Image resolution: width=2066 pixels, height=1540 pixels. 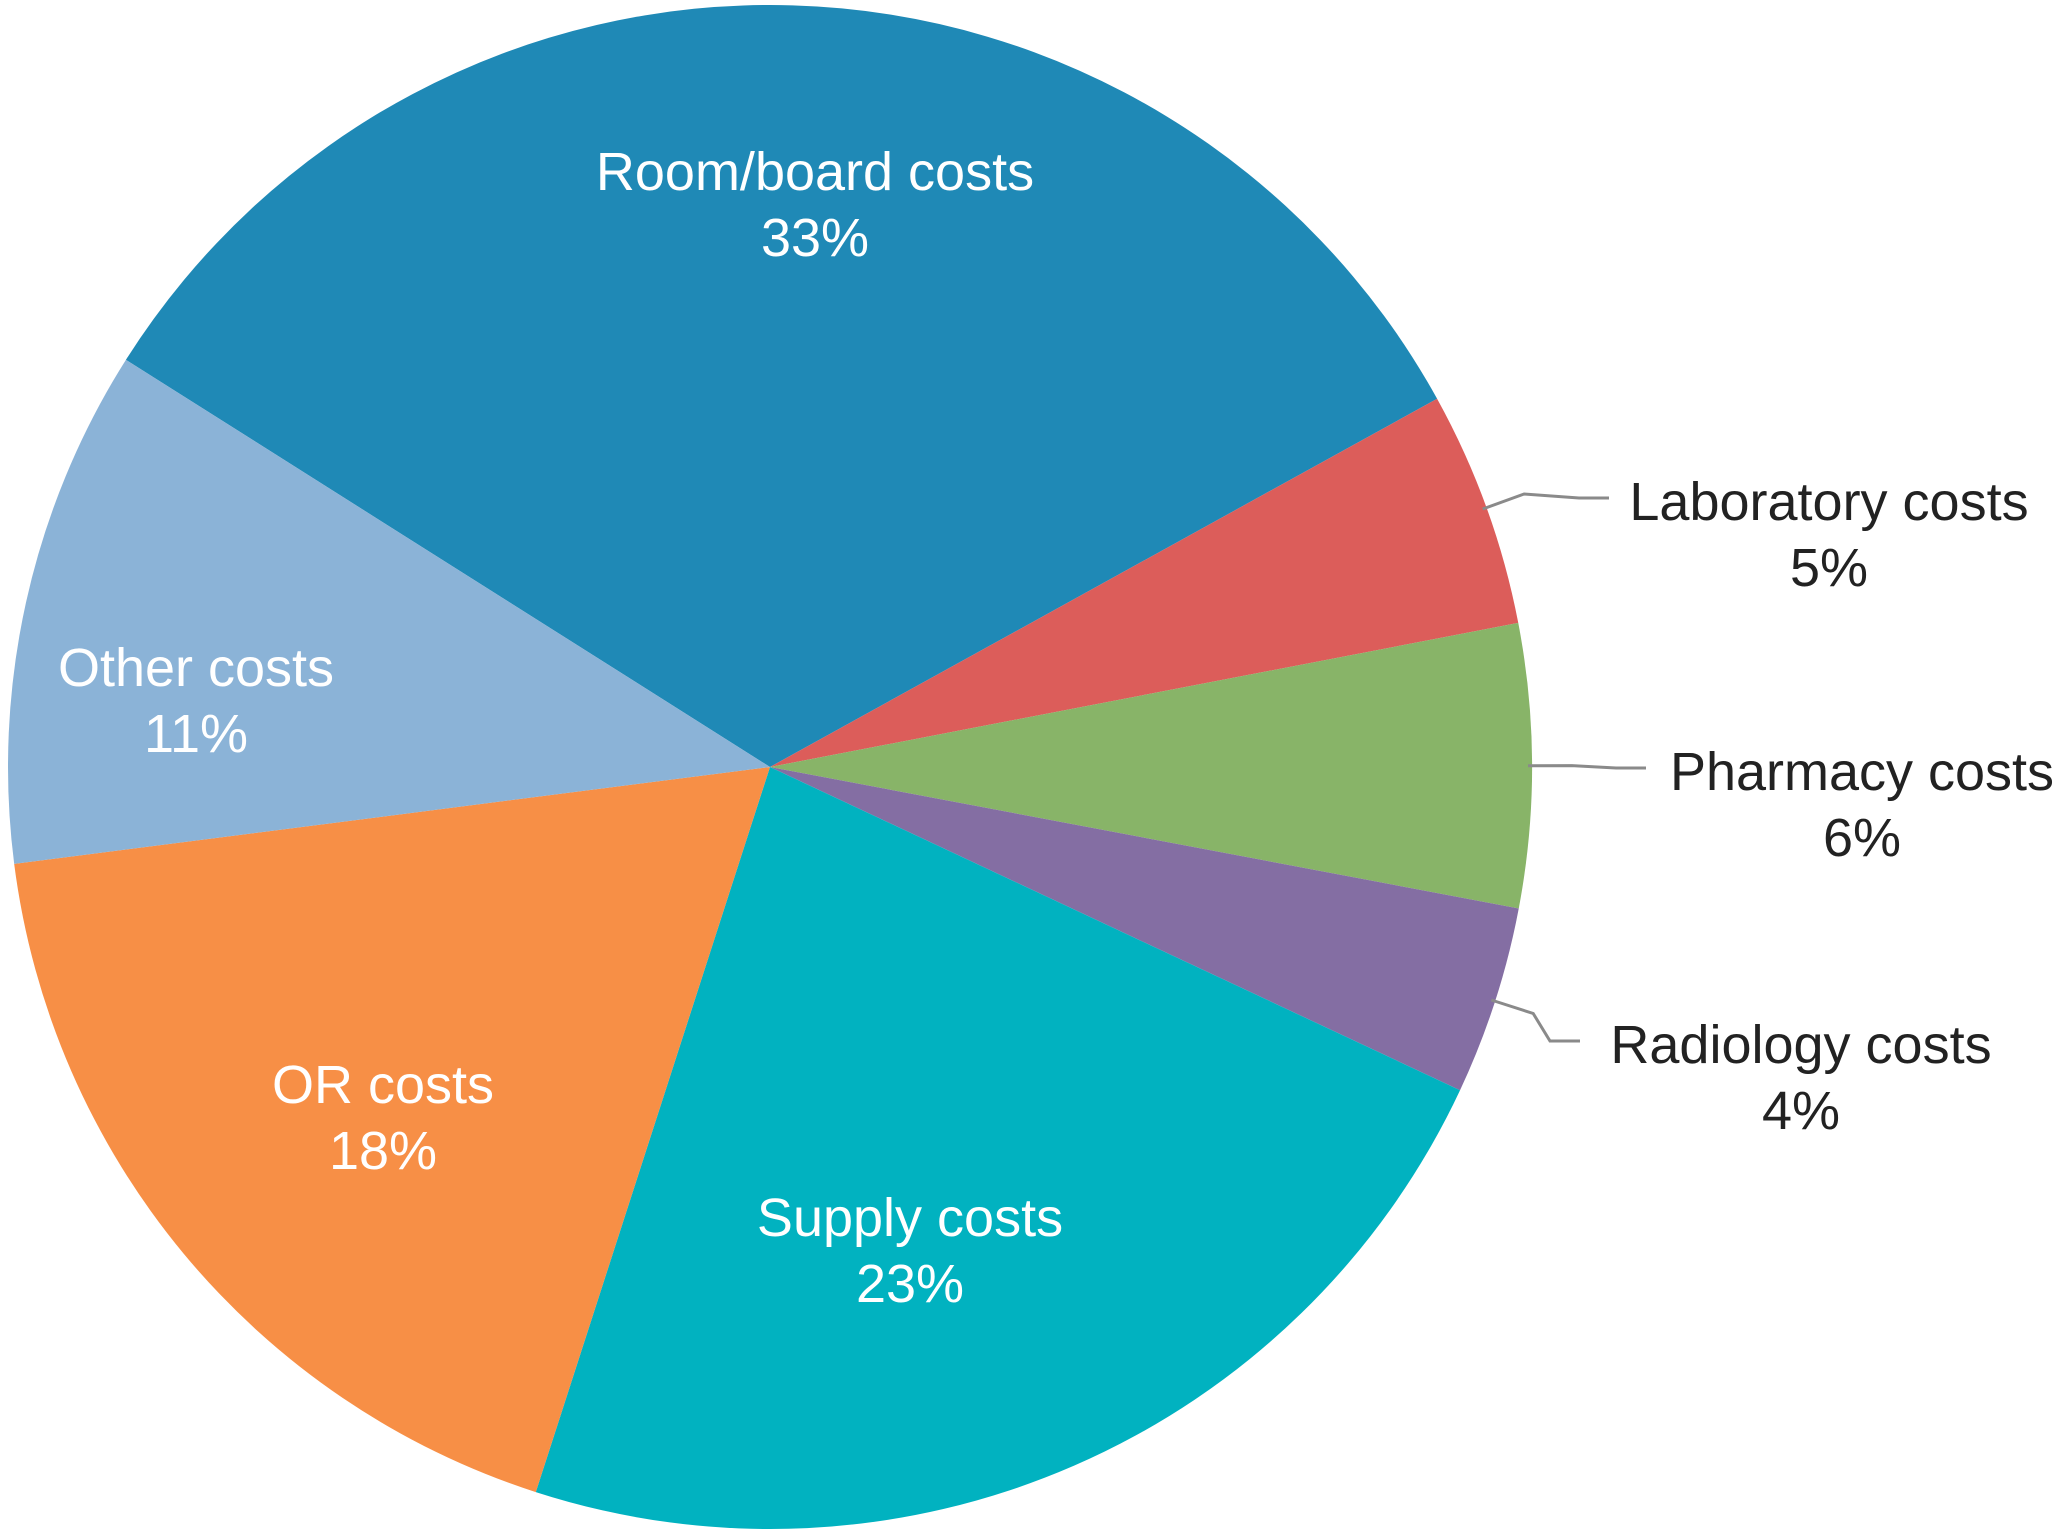 I want to click on pie-slice-other-costs, so click(x=389, y=611).